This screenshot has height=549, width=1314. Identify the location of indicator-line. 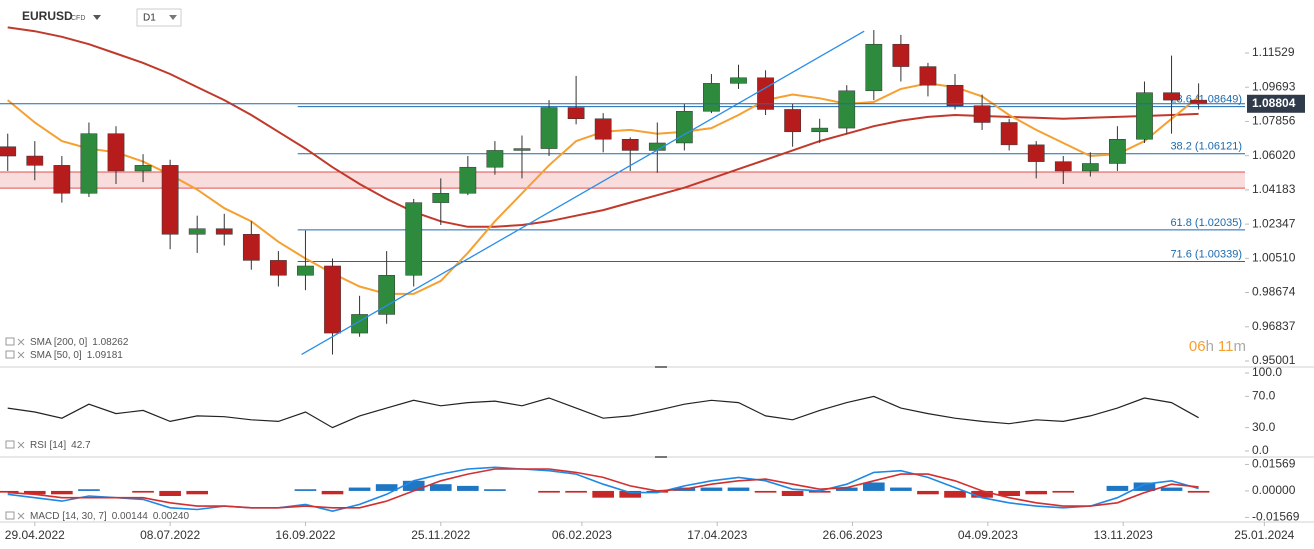
(603, 412).